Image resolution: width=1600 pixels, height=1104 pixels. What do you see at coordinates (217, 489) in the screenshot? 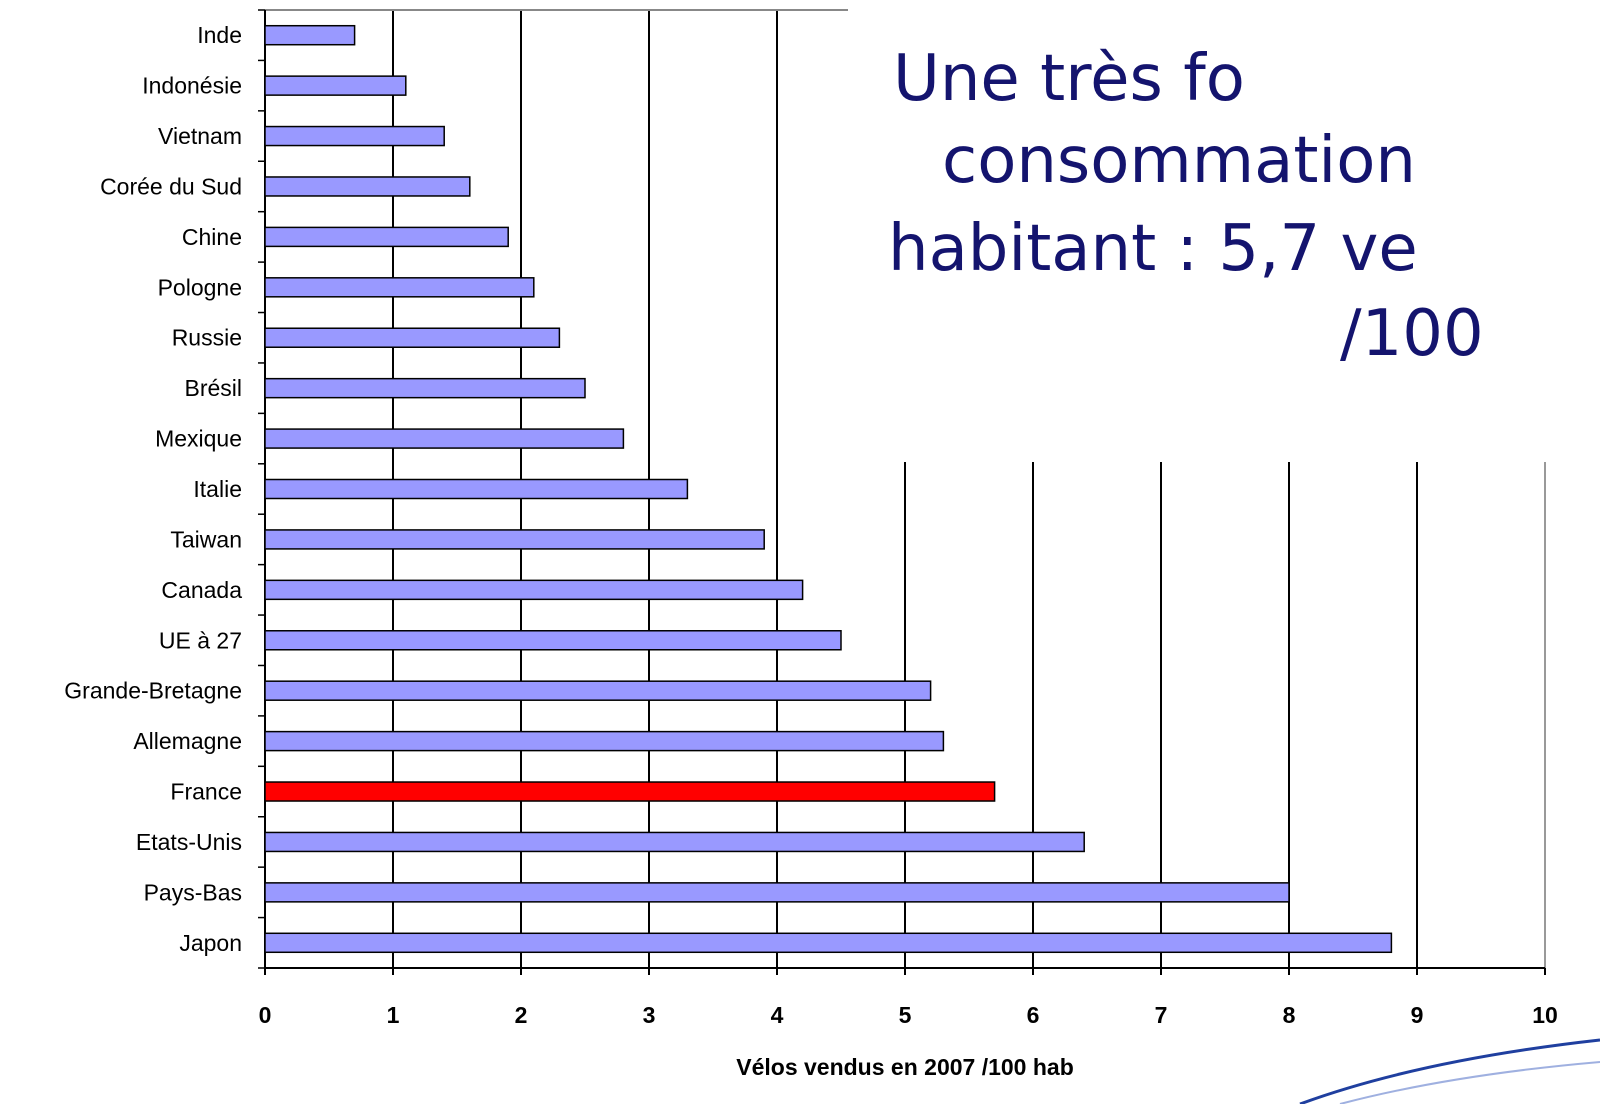
I see `y-tick-label: Italie` at bounding box center [217, 489].